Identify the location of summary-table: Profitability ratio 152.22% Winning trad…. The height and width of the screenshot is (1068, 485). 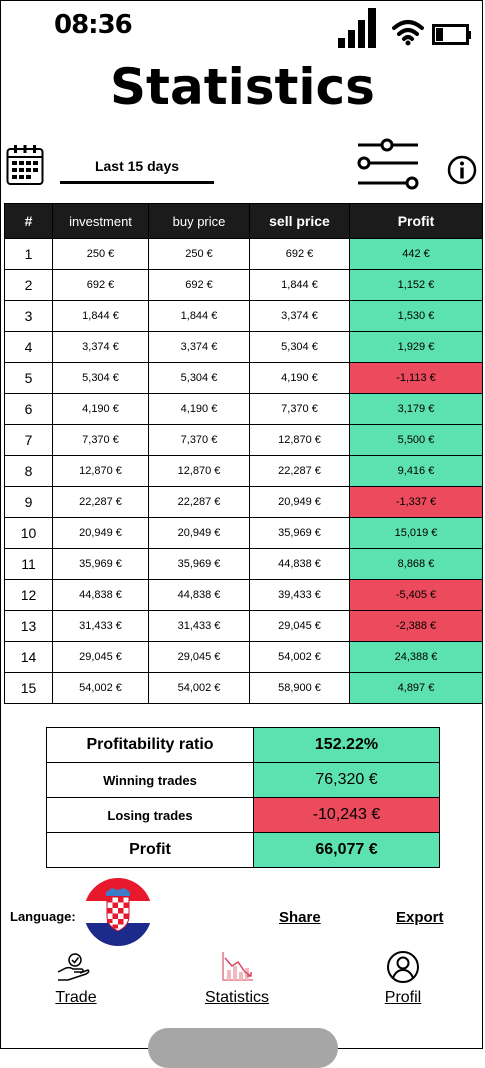
(243, 797).